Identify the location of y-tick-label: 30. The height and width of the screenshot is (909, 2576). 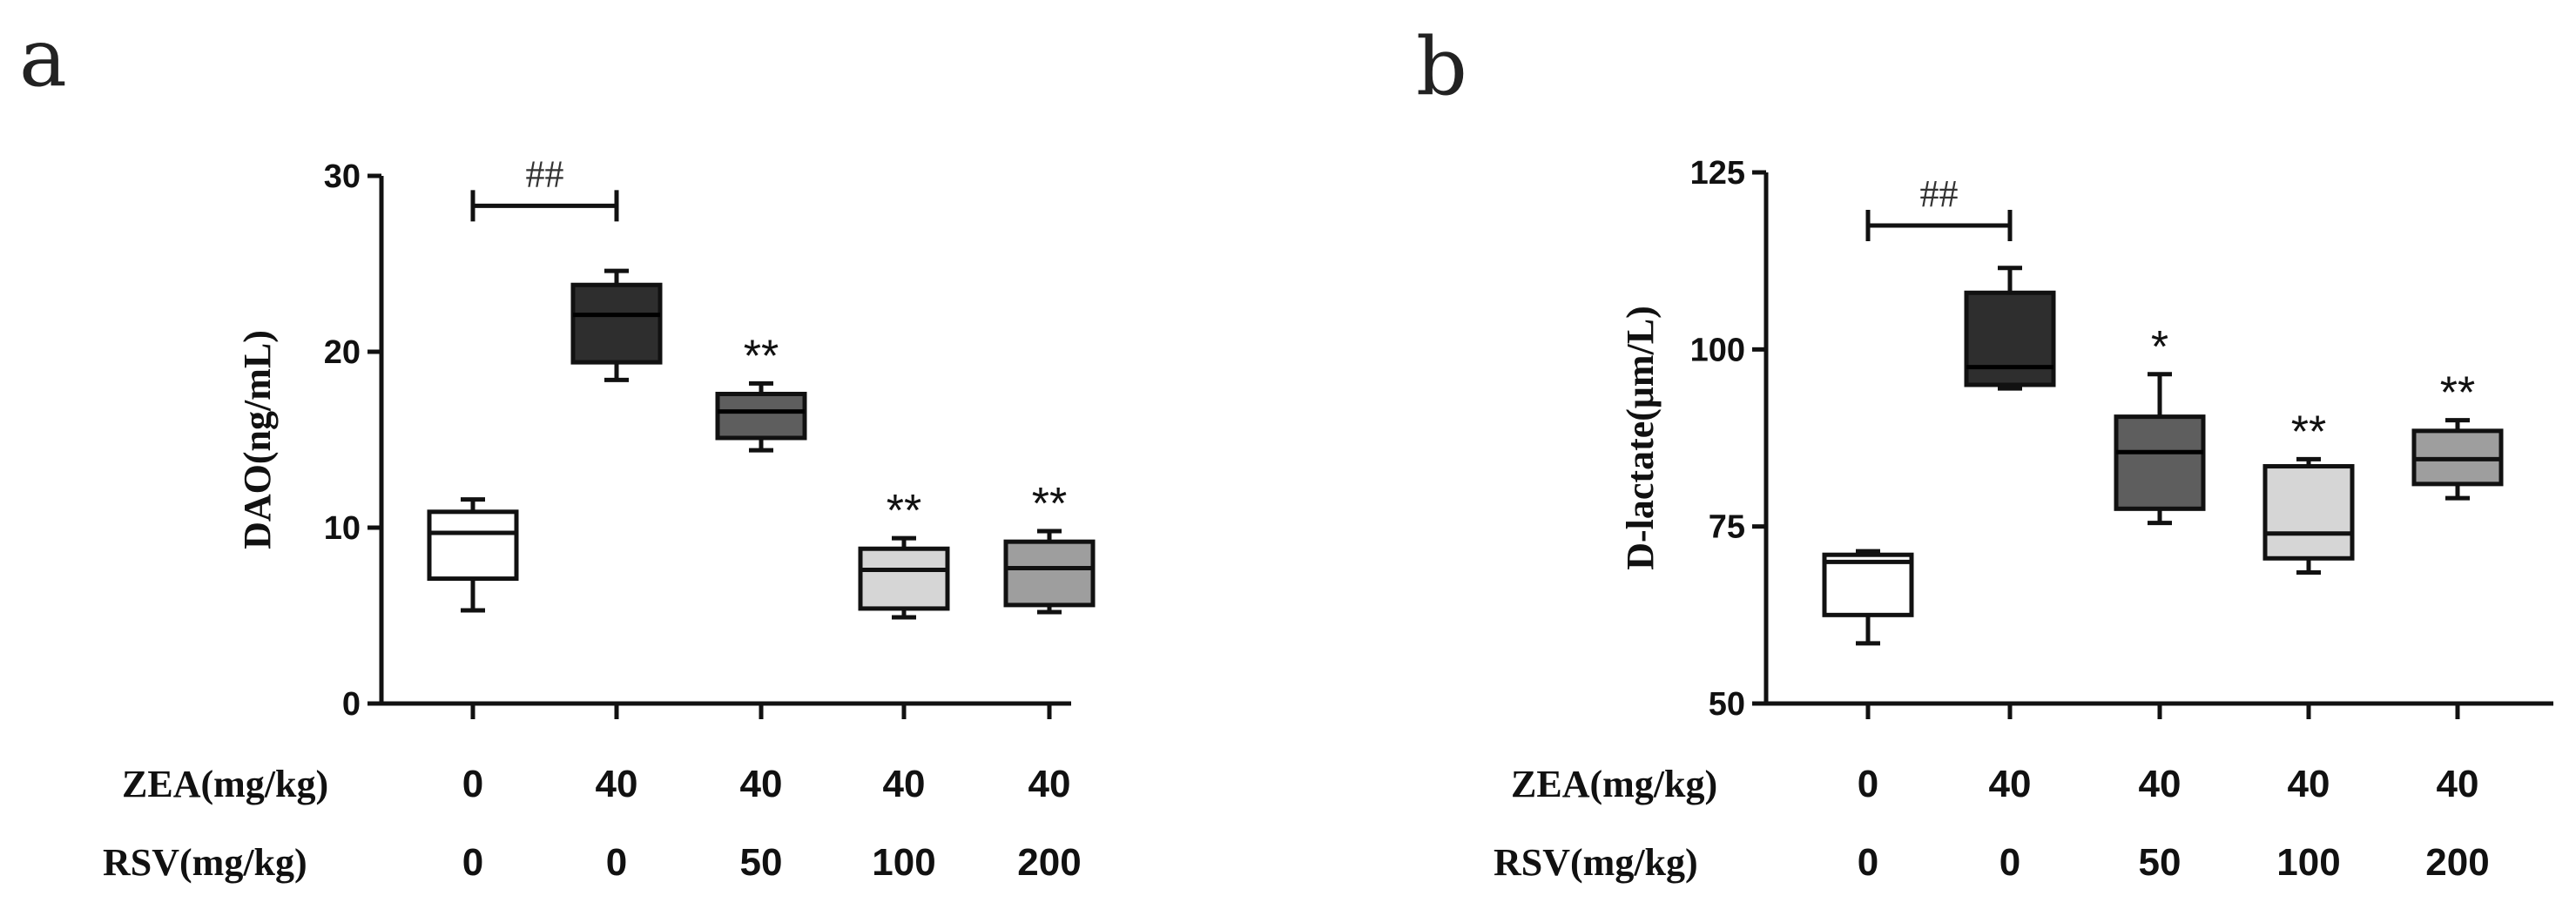
(342, 176).